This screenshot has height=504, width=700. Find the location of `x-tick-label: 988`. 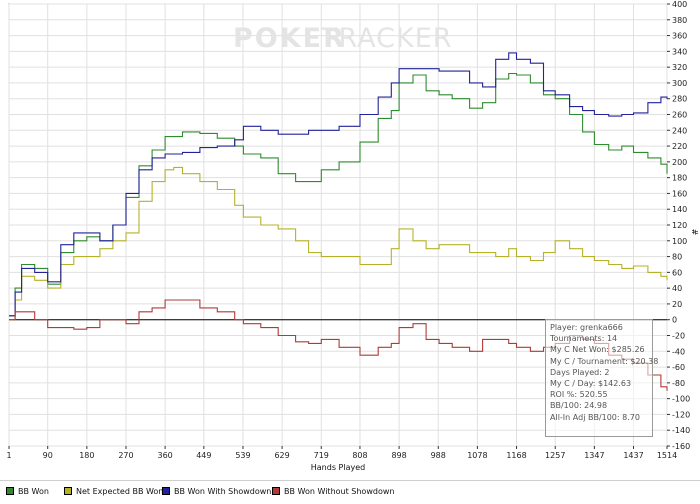

x-tick-label: 988 is located at coordinates (438, 455).